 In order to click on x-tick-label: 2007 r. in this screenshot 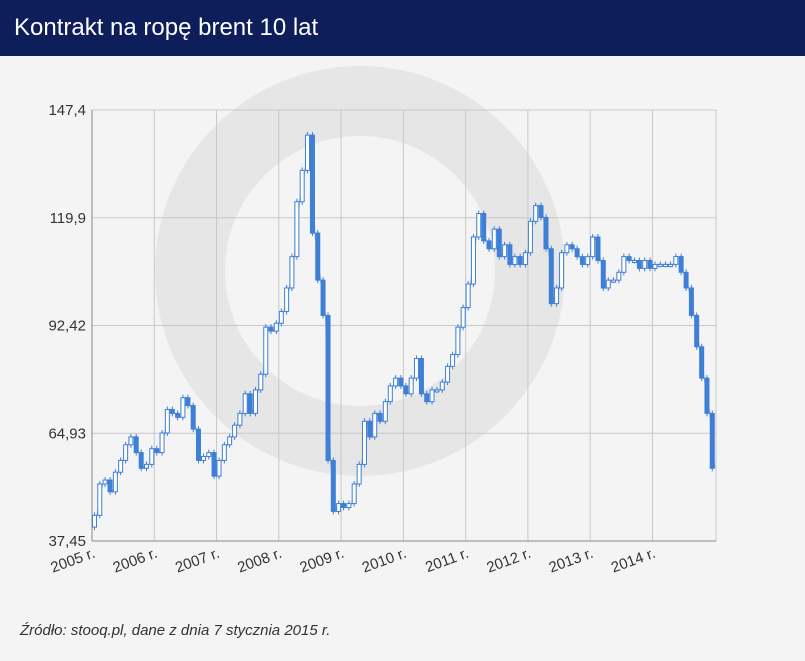, I will do `click(197, 561)`.